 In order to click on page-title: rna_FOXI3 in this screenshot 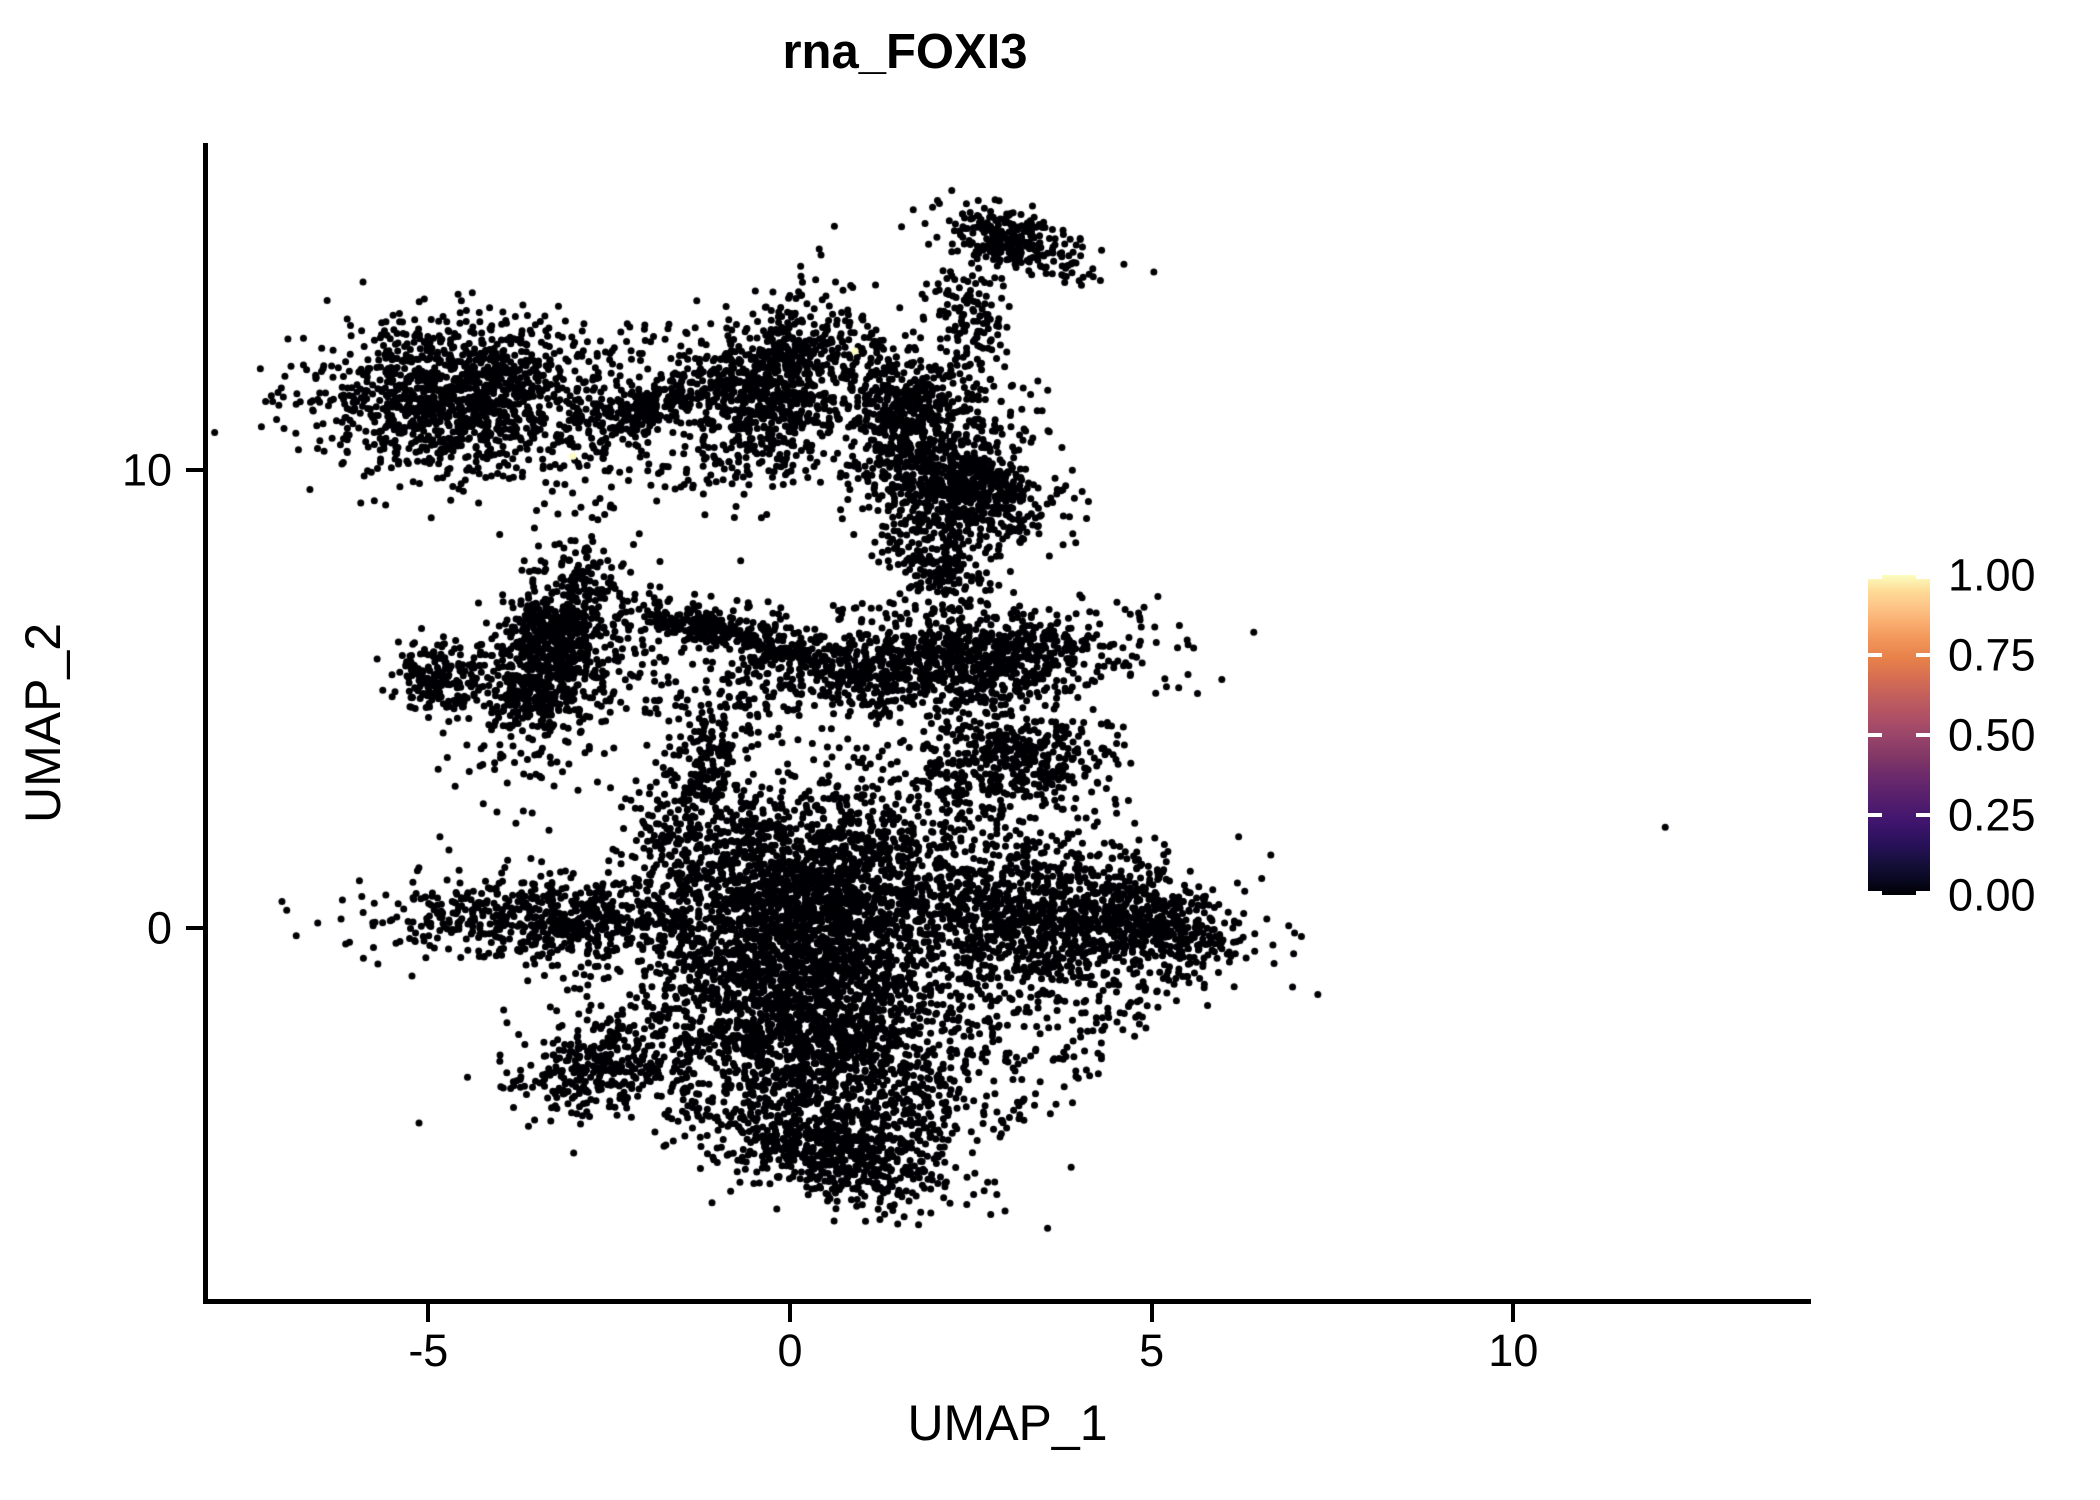, I will do `click(905, 52)`.